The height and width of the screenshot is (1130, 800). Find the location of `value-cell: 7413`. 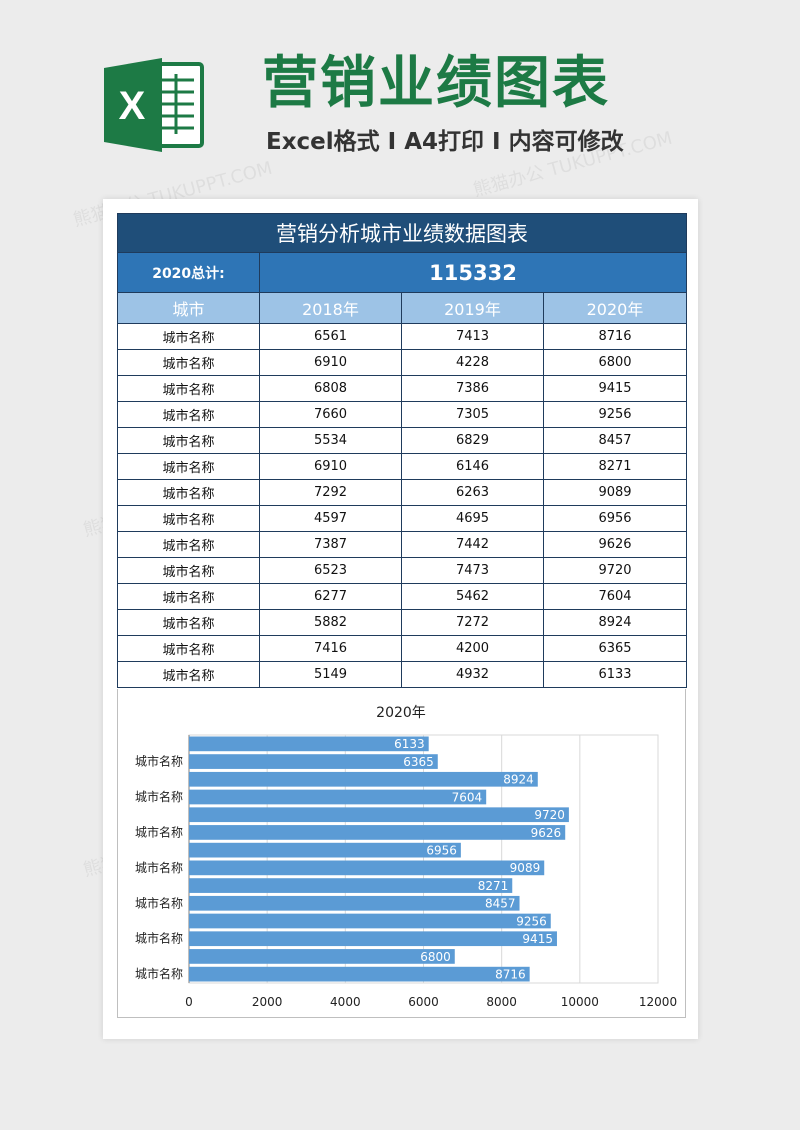

value-cell: 7413 is located at coordinates (472, 336).